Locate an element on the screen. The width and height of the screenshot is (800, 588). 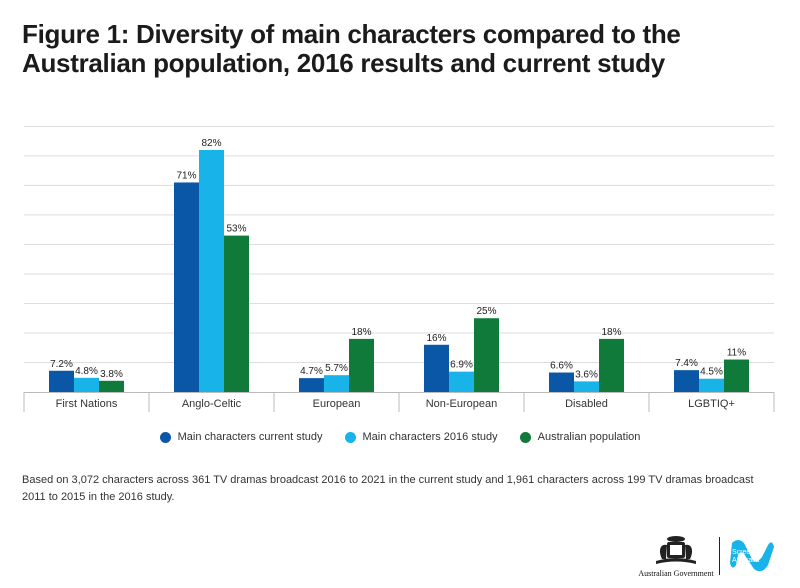
sa-text-line-1: Screen is located at coordinates (743, 552).